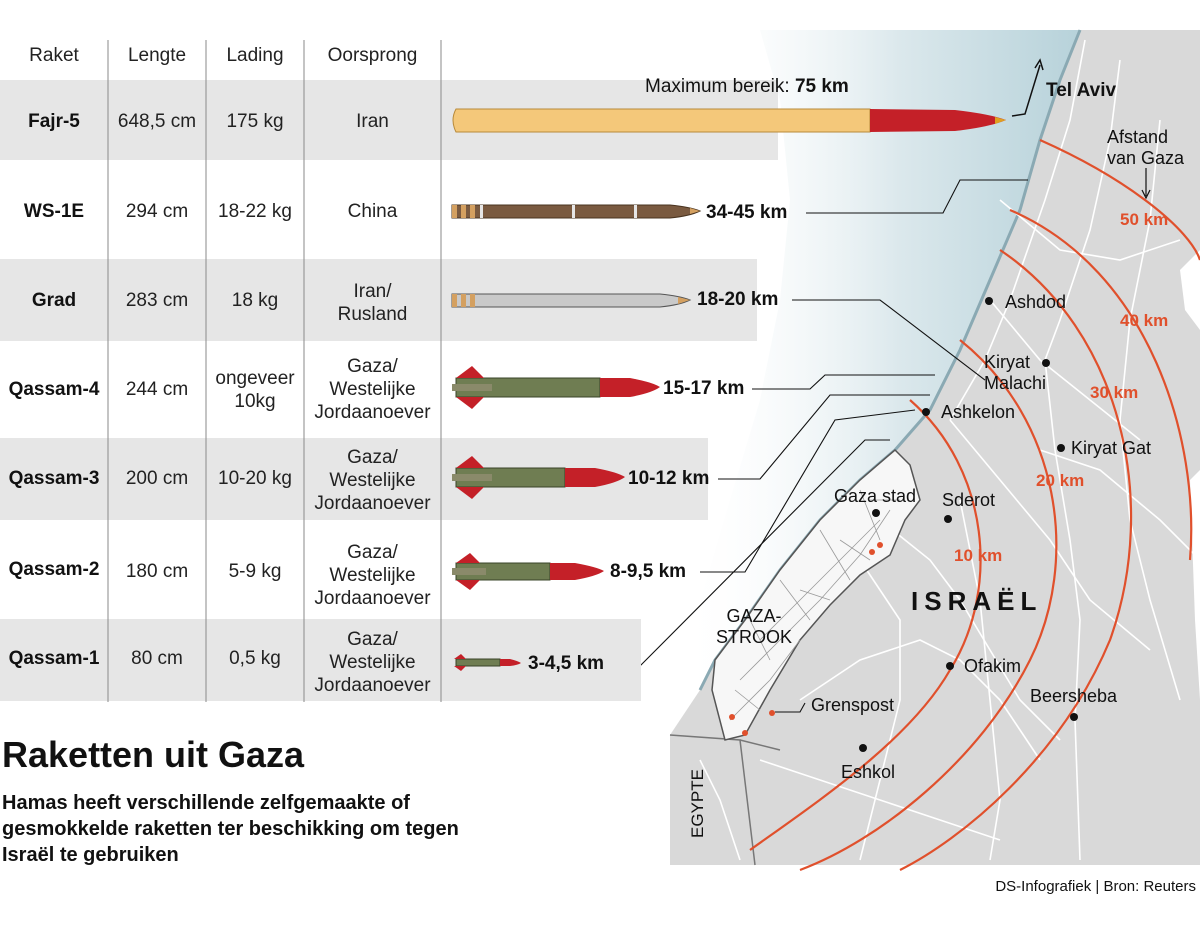  I want to click on country-israel: ISRAËL, so click(977, 601).